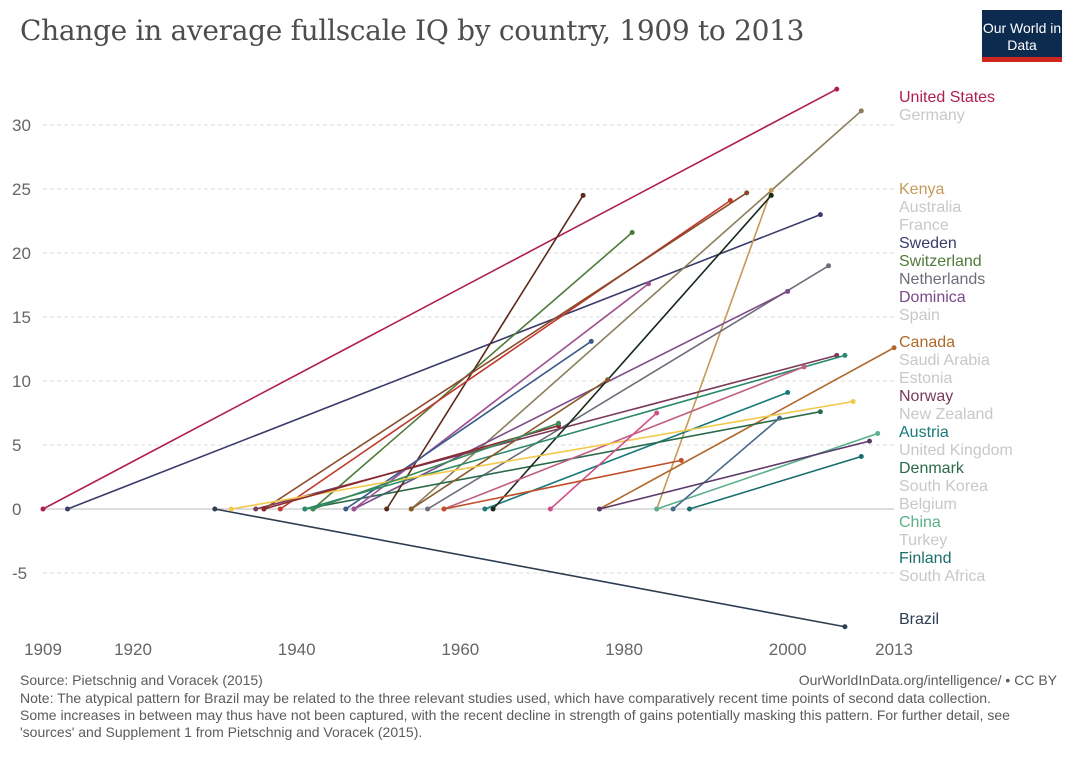 The width and height of the screenshot is (1080, 762). What do you see at coordinates (924, 225) in the screenshot?
I see `faded-country-label: France` at bounding box center [924, 225].